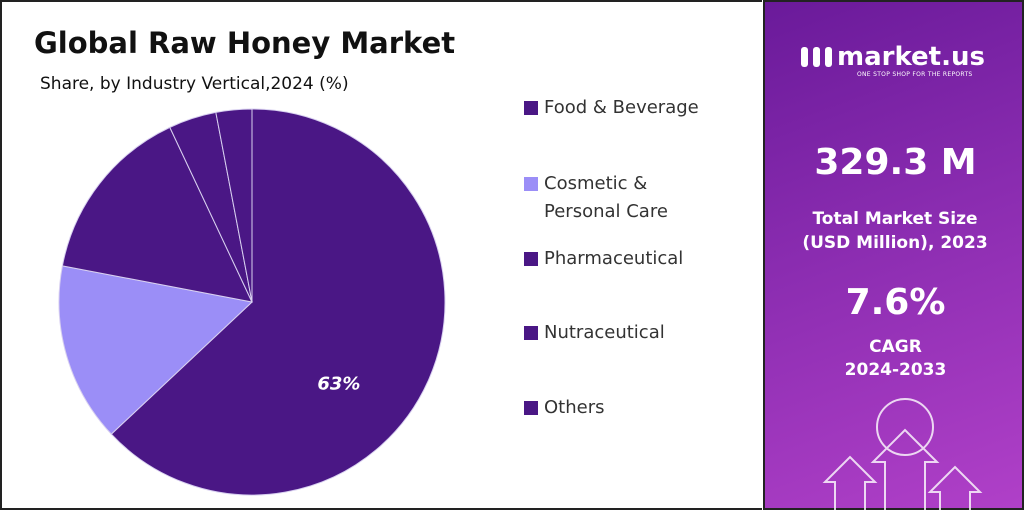 This screenshot has width=1024, height=510. Describe the element at coordinates (915, 74) in the screenshot. I see `tagline: ONE STOP SHOP FOR THE REPORTS` at that location.